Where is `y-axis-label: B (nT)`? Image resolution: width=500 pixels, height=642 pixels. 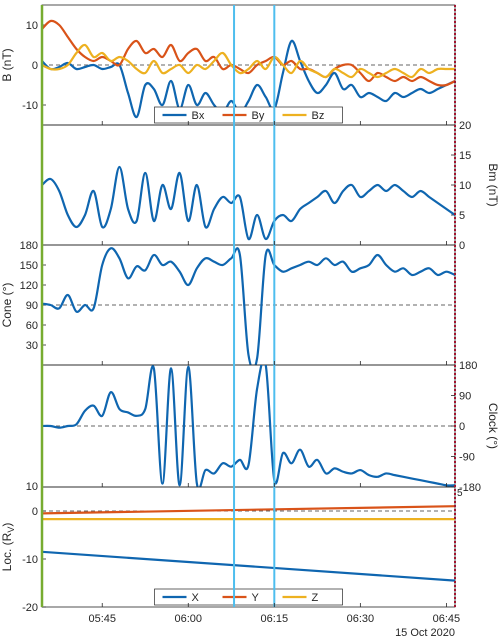 y-axis-label: B (nT) is located at coordinates (7, 64).